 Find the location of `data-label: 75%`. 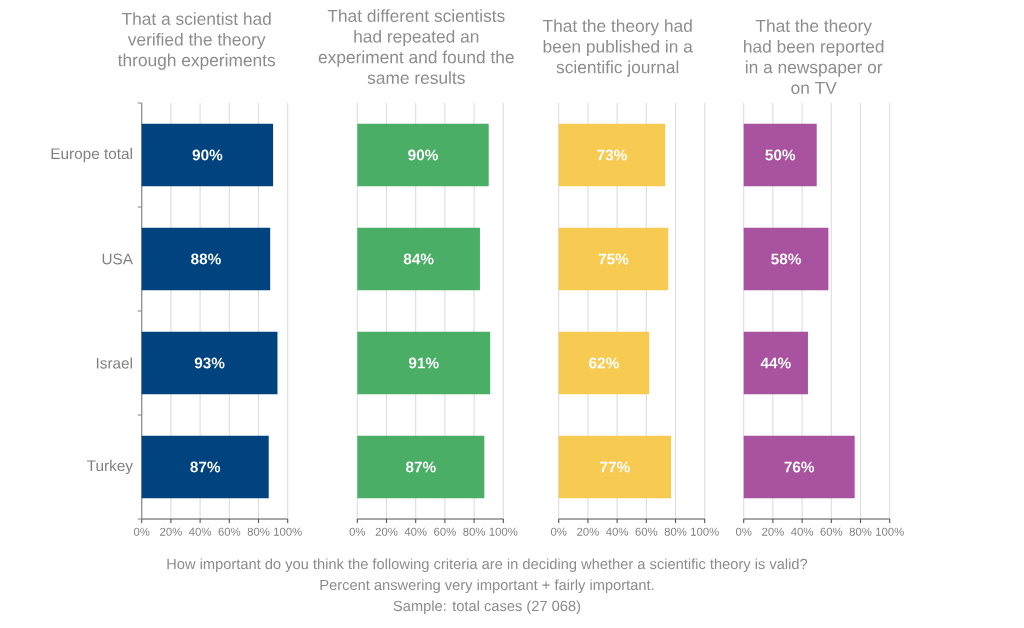

data-label: 75% is located at coordinates (613, 259).